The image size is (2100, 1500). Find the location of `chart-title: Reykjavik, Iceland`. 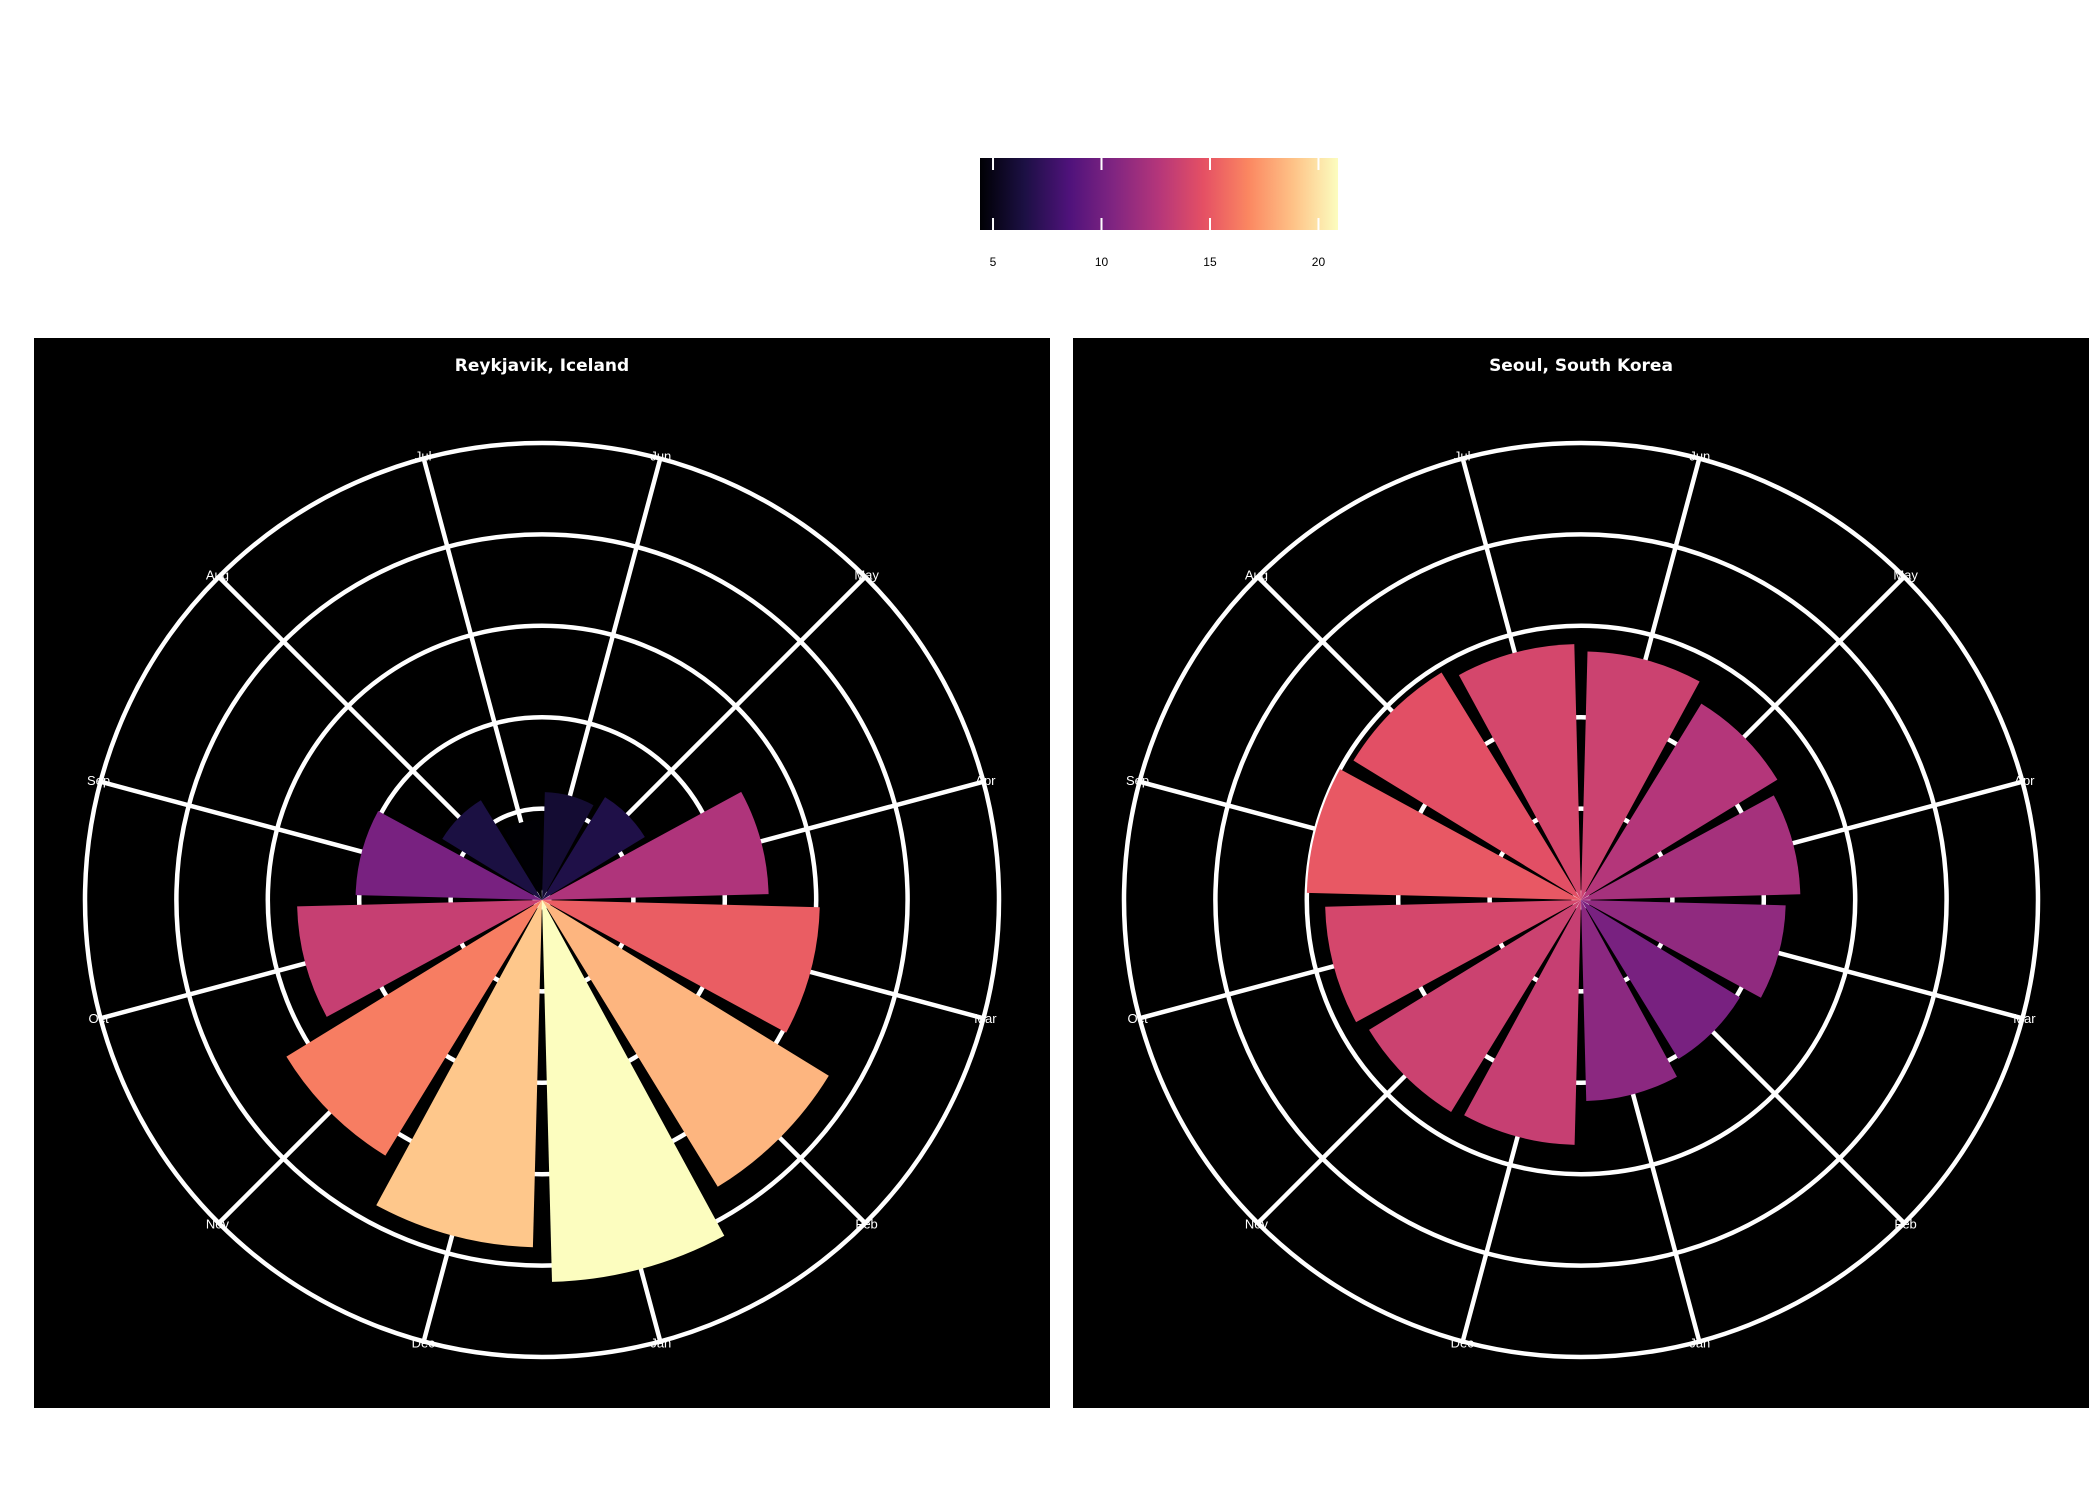

chart-title: Reykjavik, Iceland is located at coordinates (542, 366).